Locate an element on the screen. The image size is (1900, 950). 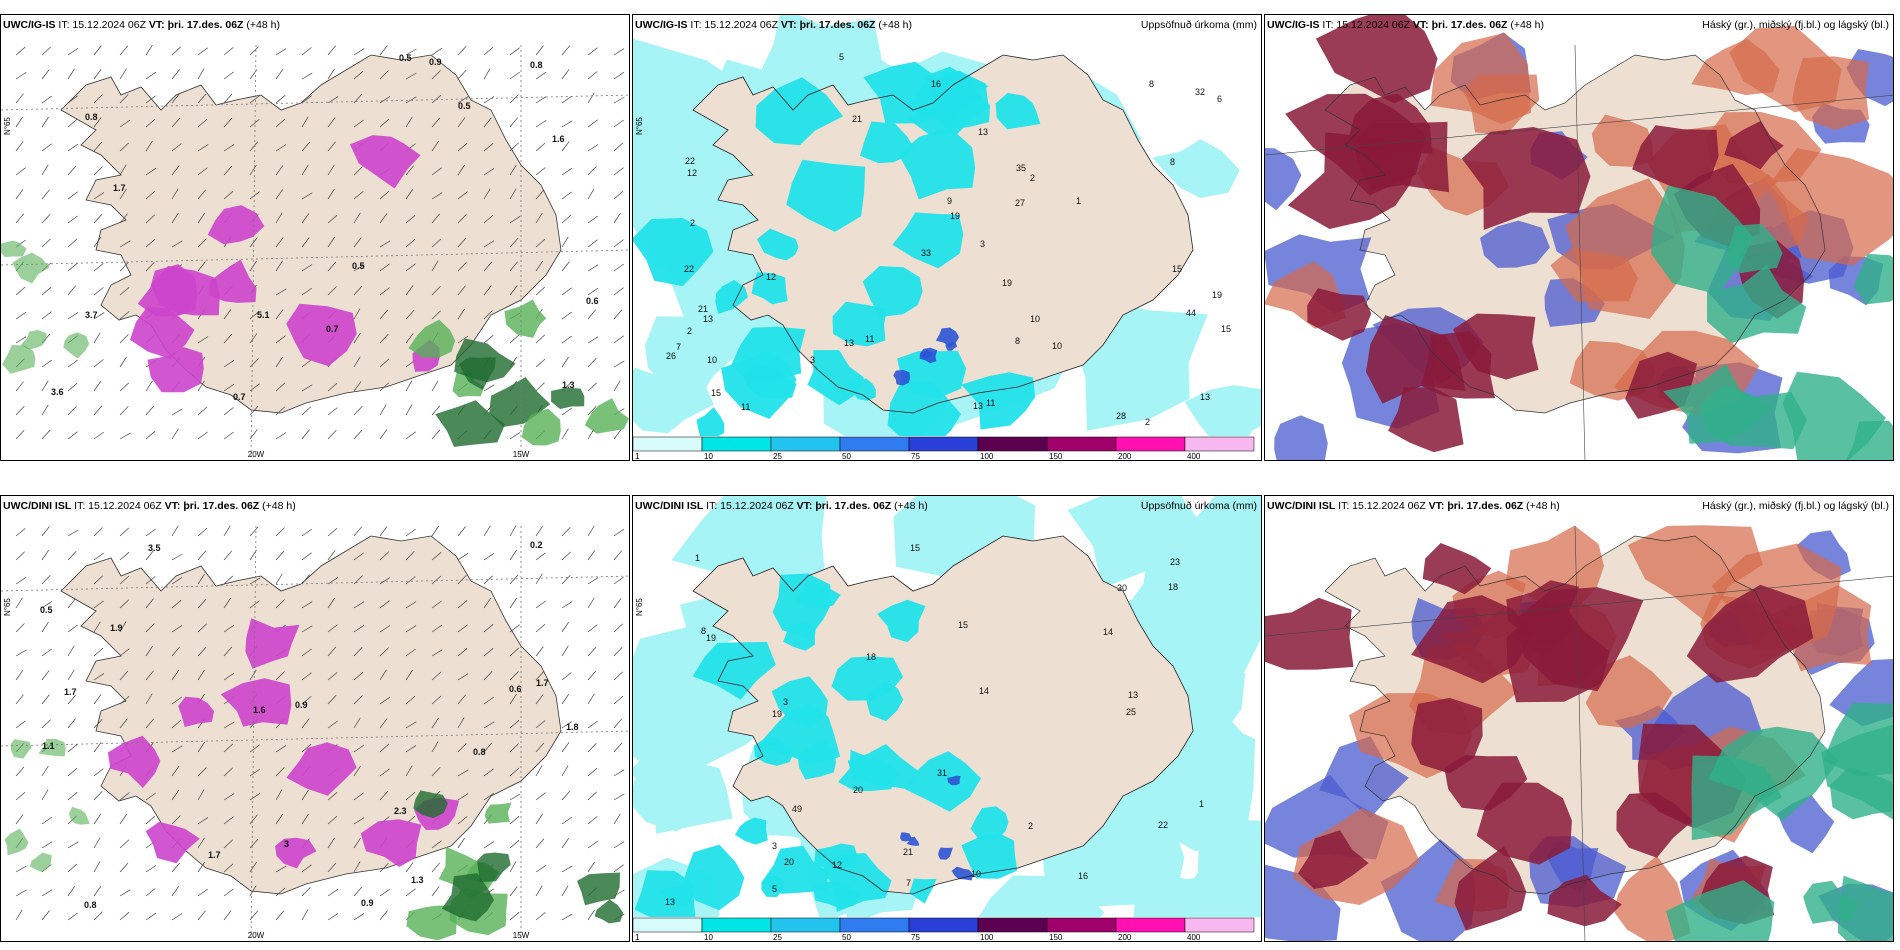
colorbar-tick: 400 is located at coordinates (1194, 937).